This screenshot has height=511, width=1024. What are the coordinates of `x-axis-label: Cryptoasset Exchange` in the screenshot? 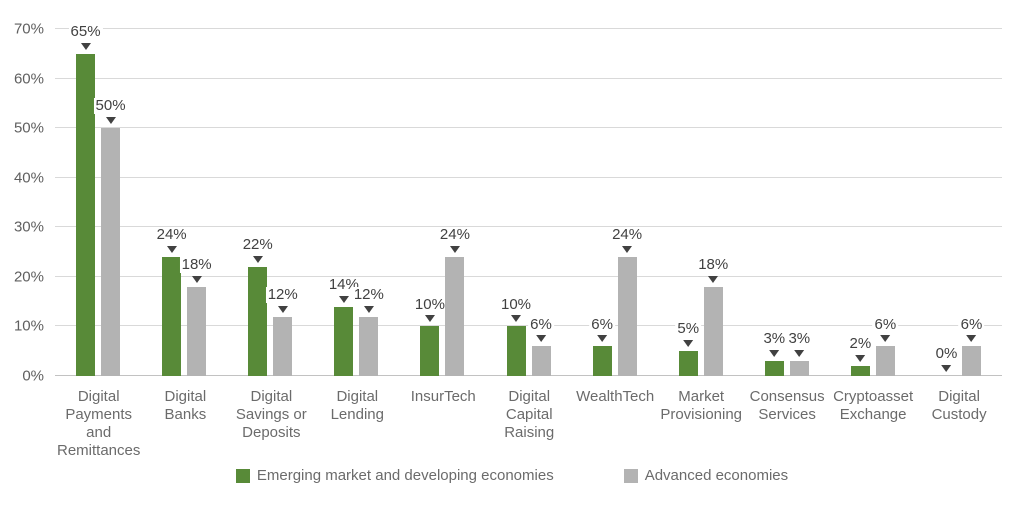 It's located at (873, 405).